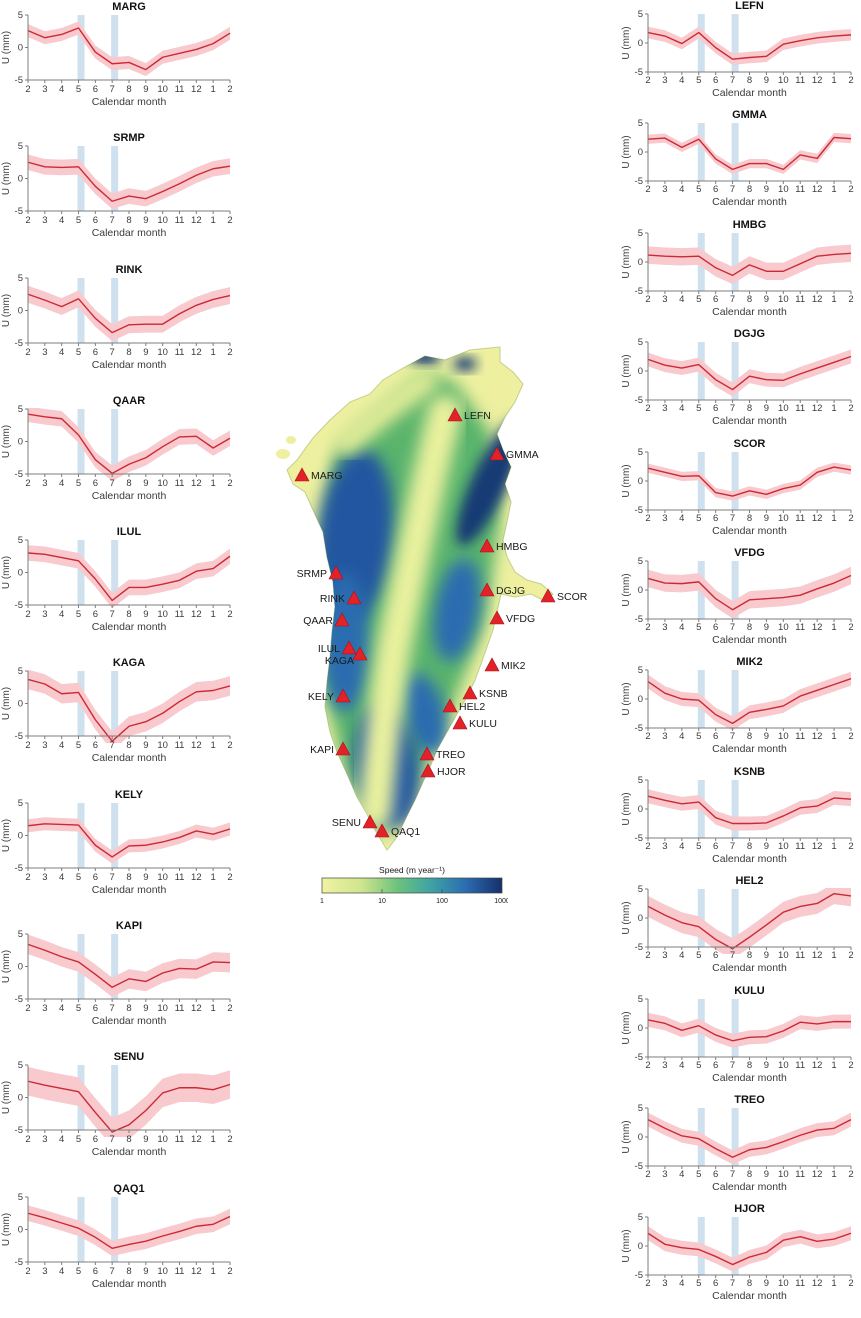 Image resolution: width=861 pixels, height=1318 pixels. I want to click on station-marker-LEFN: LEFN, so click(469, 414).